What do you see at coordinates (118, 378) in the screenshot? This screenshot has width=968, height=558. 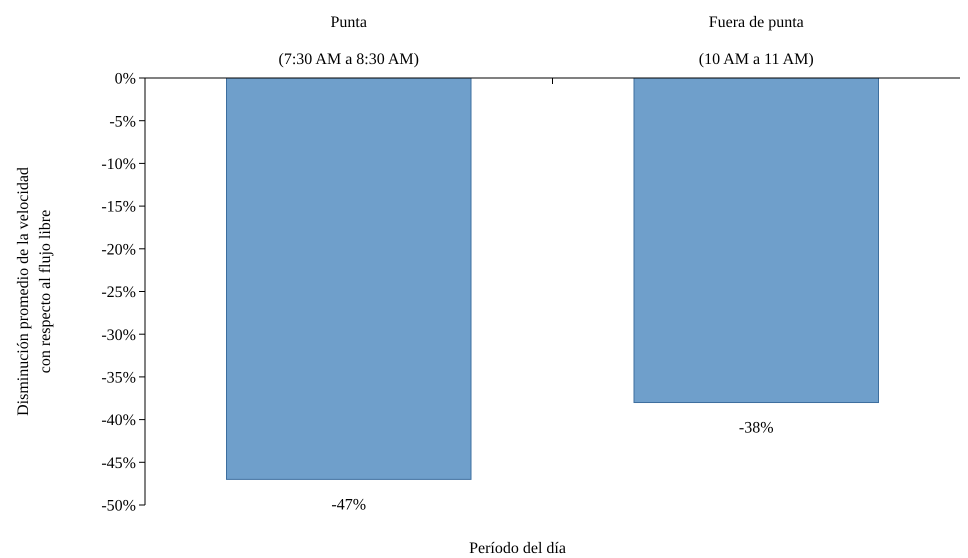 I see `y-tick-label: -35%` at bounding box center [118, 378].